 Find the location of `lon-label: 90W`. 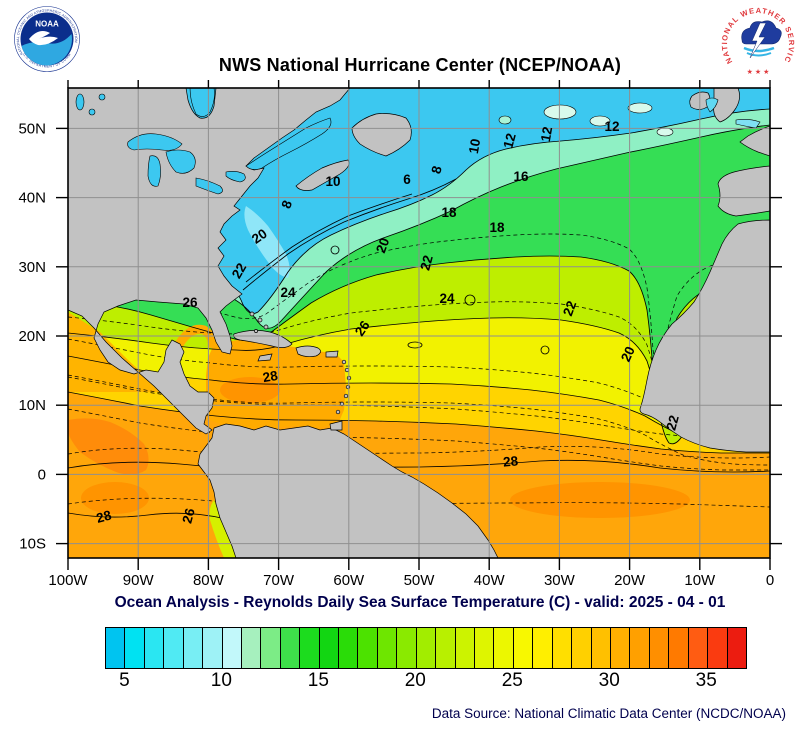

lon-label: 90W is located at coordinates (139, 580).